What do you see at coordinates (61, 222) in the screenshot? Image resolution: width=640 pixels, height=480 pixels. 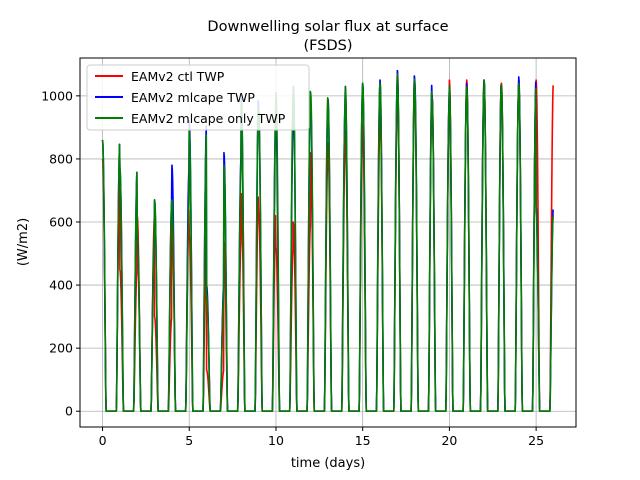 I see `y-tick-label: 600` at bounding box center [61, 222].